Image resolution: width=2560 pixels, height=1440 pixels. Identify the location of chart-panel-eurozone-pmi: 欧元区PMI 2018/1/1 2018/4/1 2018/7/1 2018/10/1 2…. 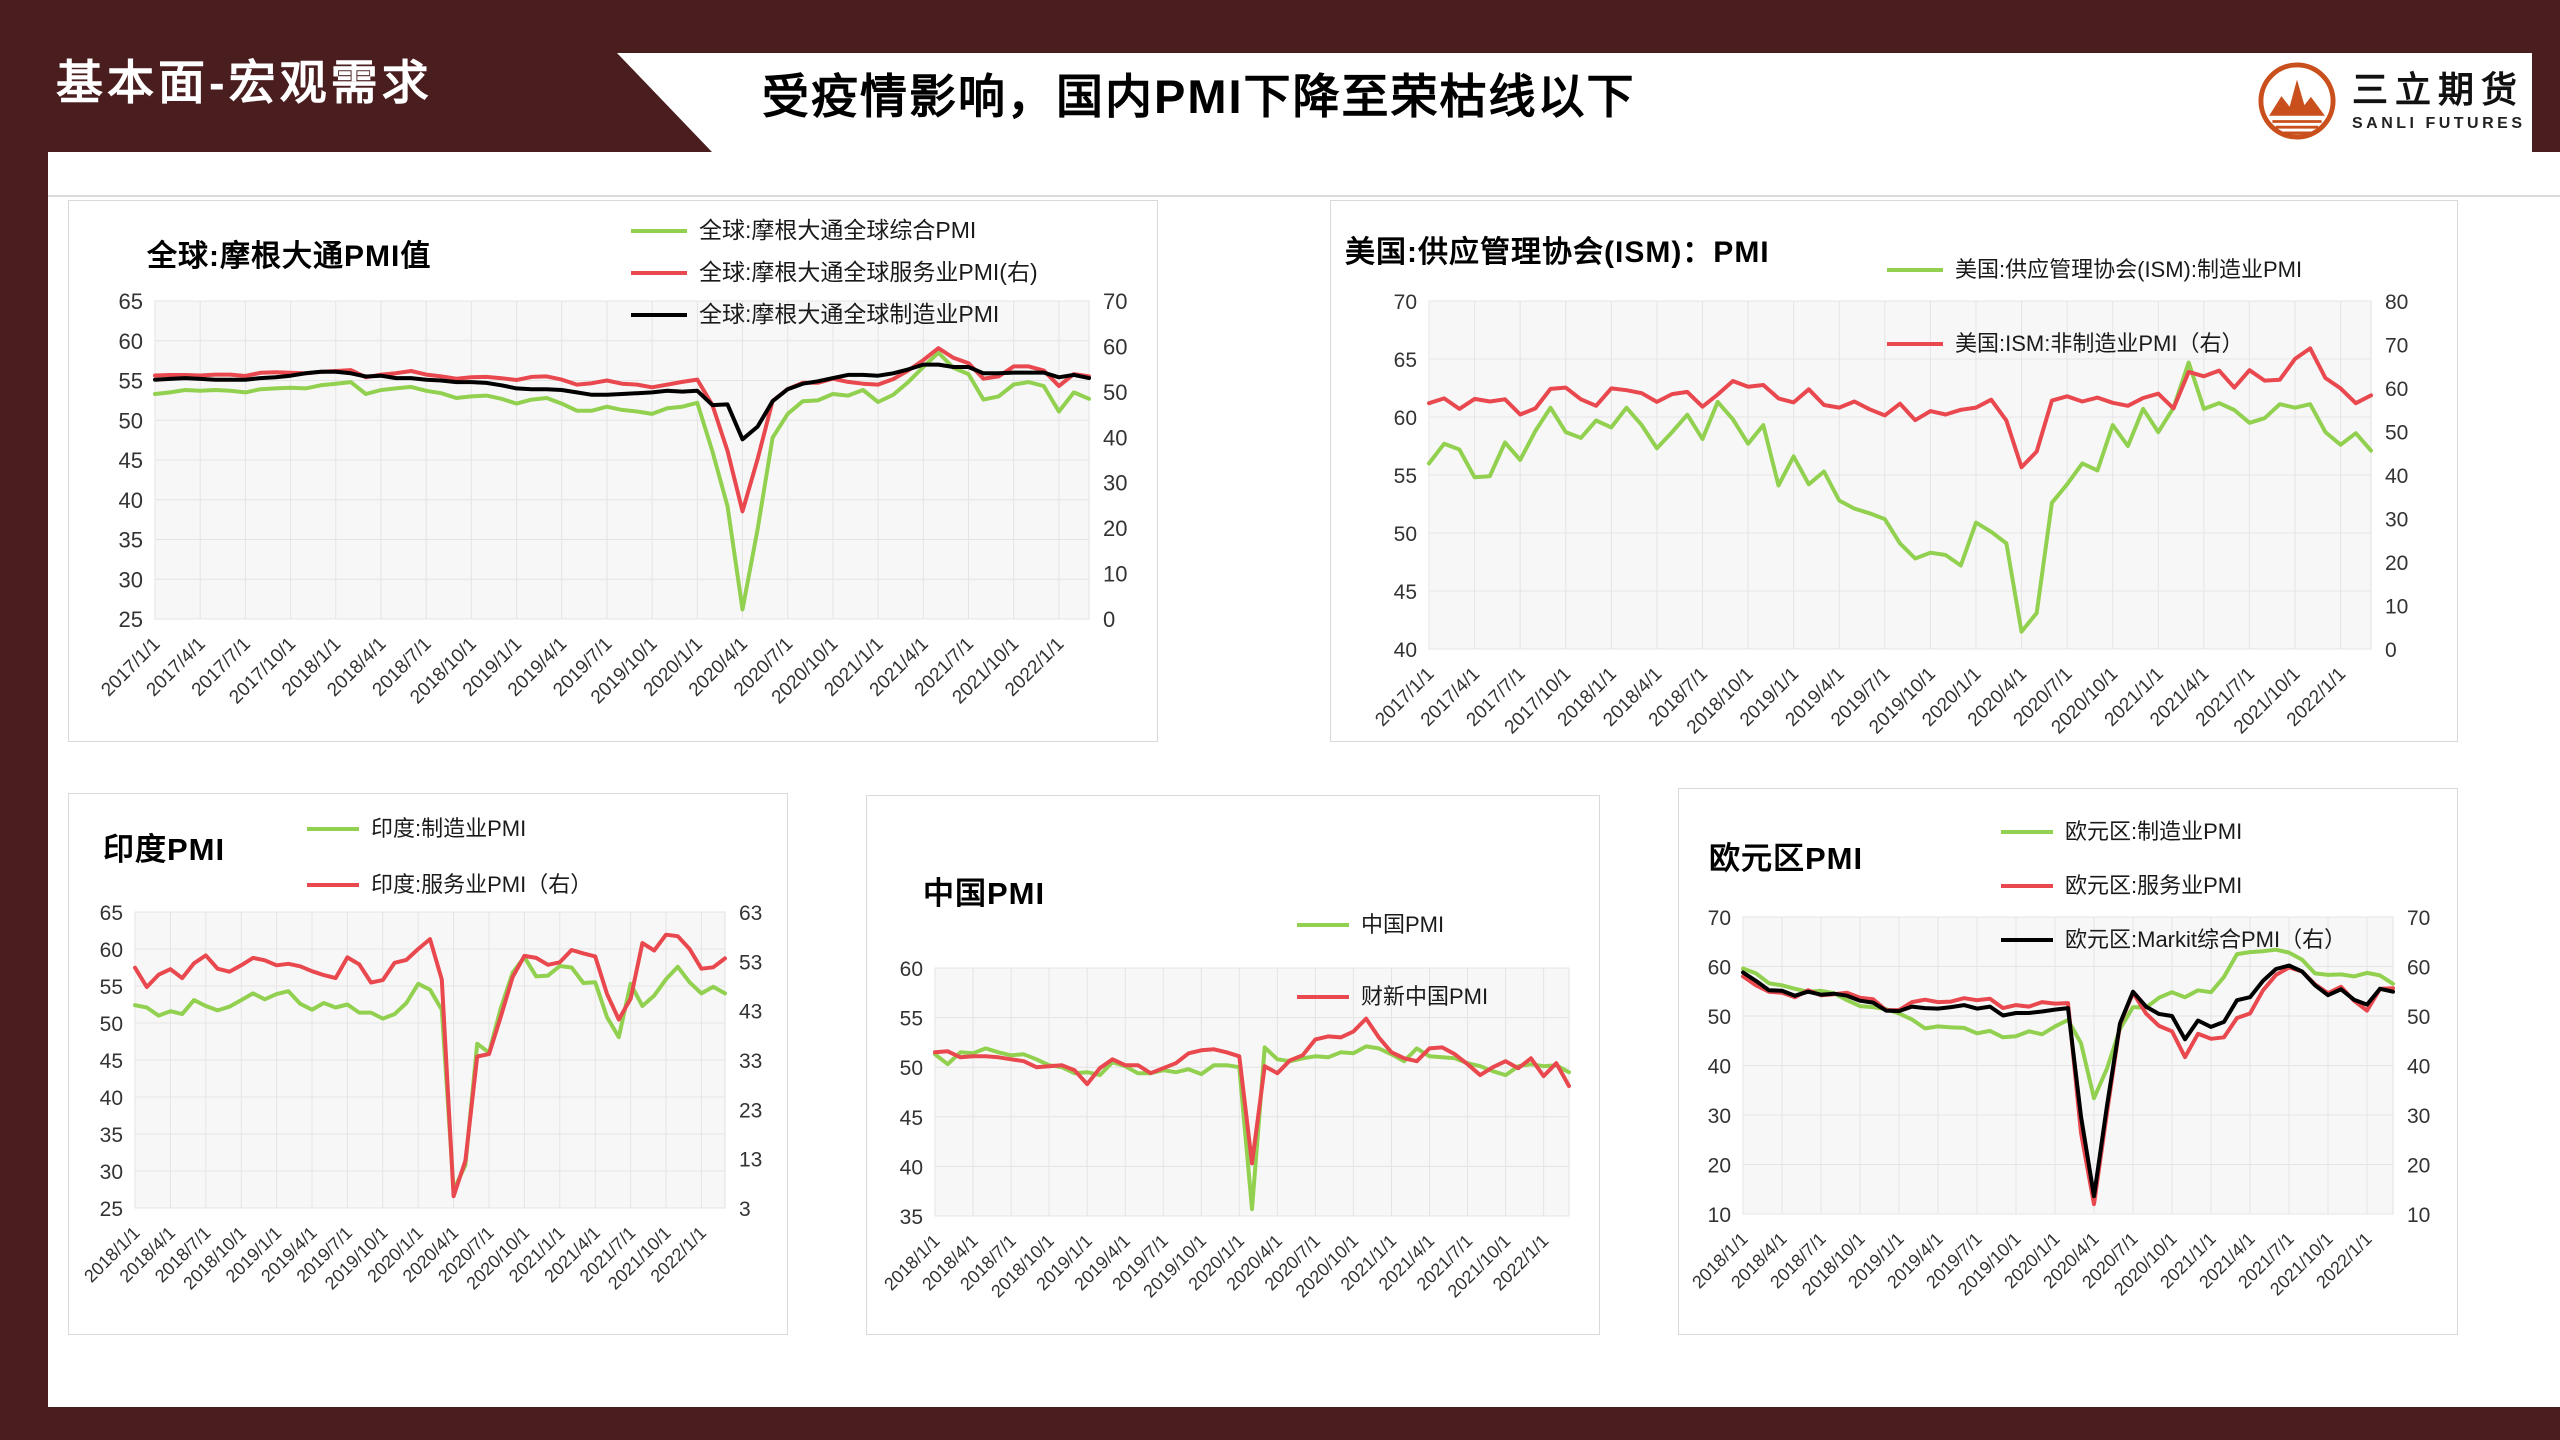
(2068, 1061).